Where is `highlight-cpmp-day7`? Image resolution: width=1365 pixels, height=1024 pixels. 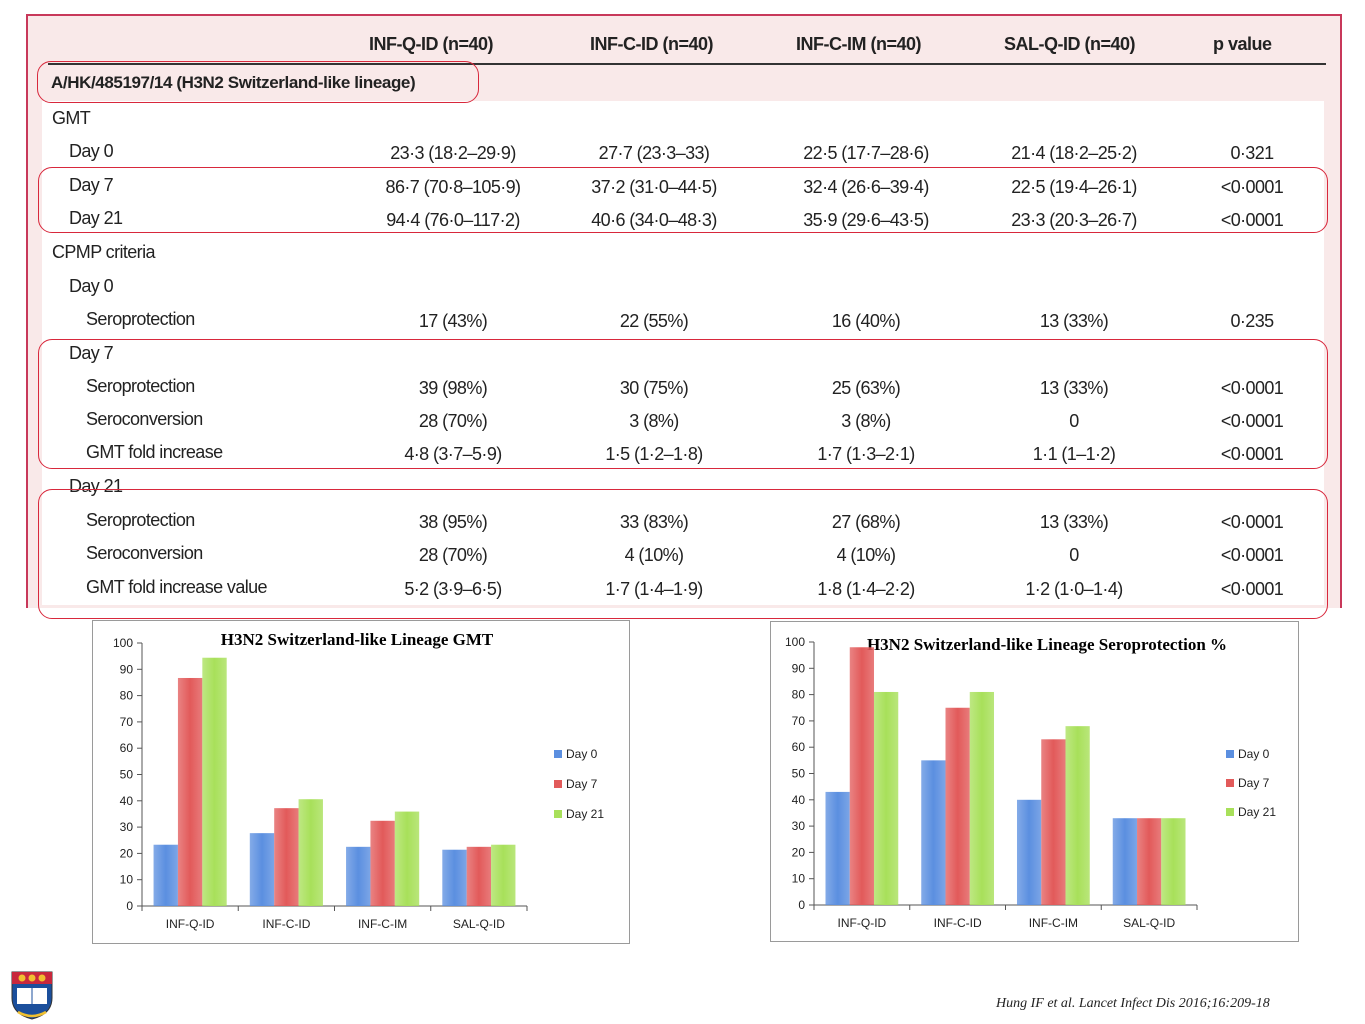 highlight-cpmp-day7 is located at coordinates (683, 404).